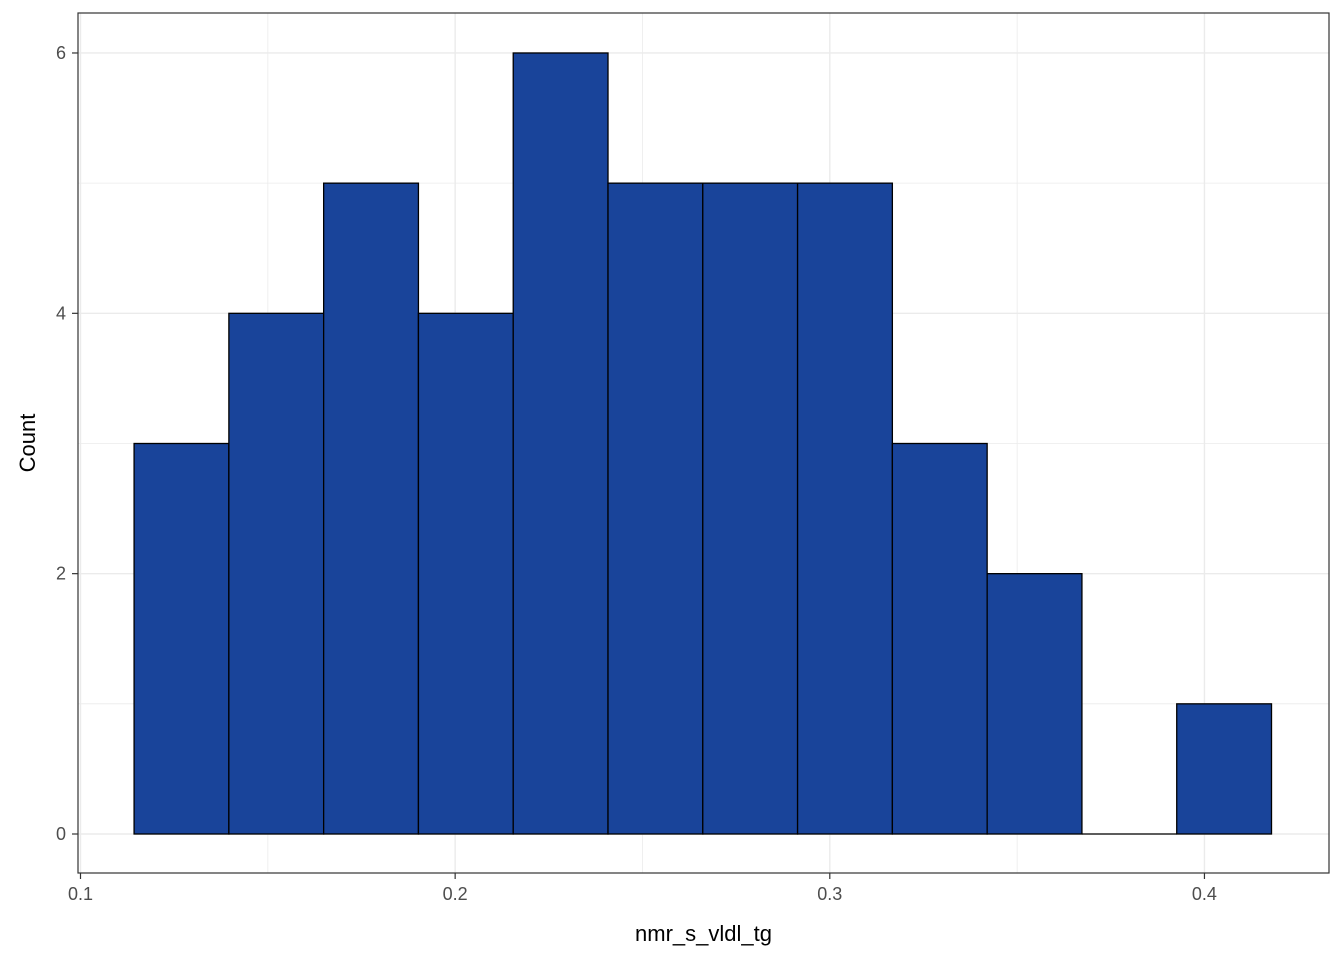 Image resolution: width=1344 pixels, height=965 pixels. What do you see at coordinates (829, 894) in the screenshot?
I see `x-tick-label: 0.3` at bounding box center [829, 894].